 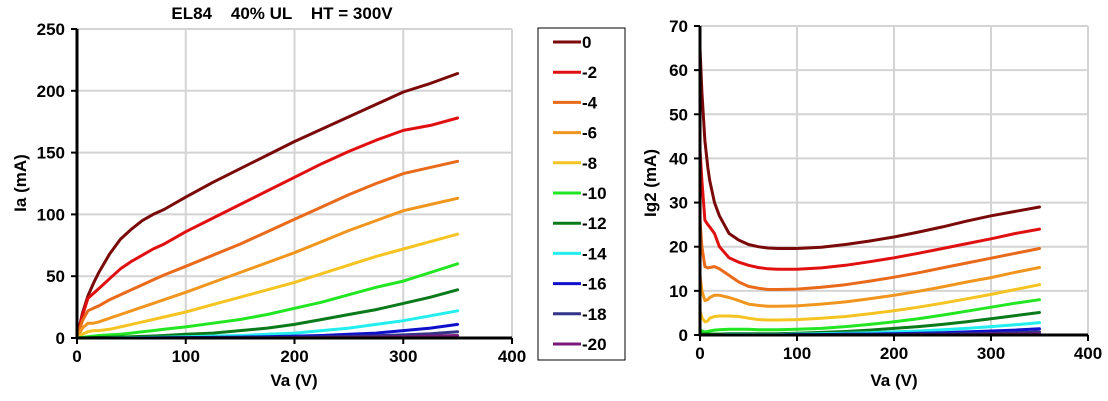 I want to click on ia-x-tick-label: 200, so click(x=294, y=356).